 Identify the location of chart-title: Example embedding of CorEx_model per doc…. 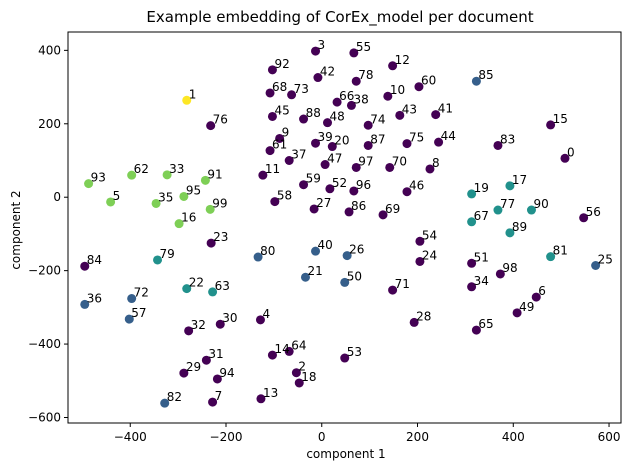
(339, 17).